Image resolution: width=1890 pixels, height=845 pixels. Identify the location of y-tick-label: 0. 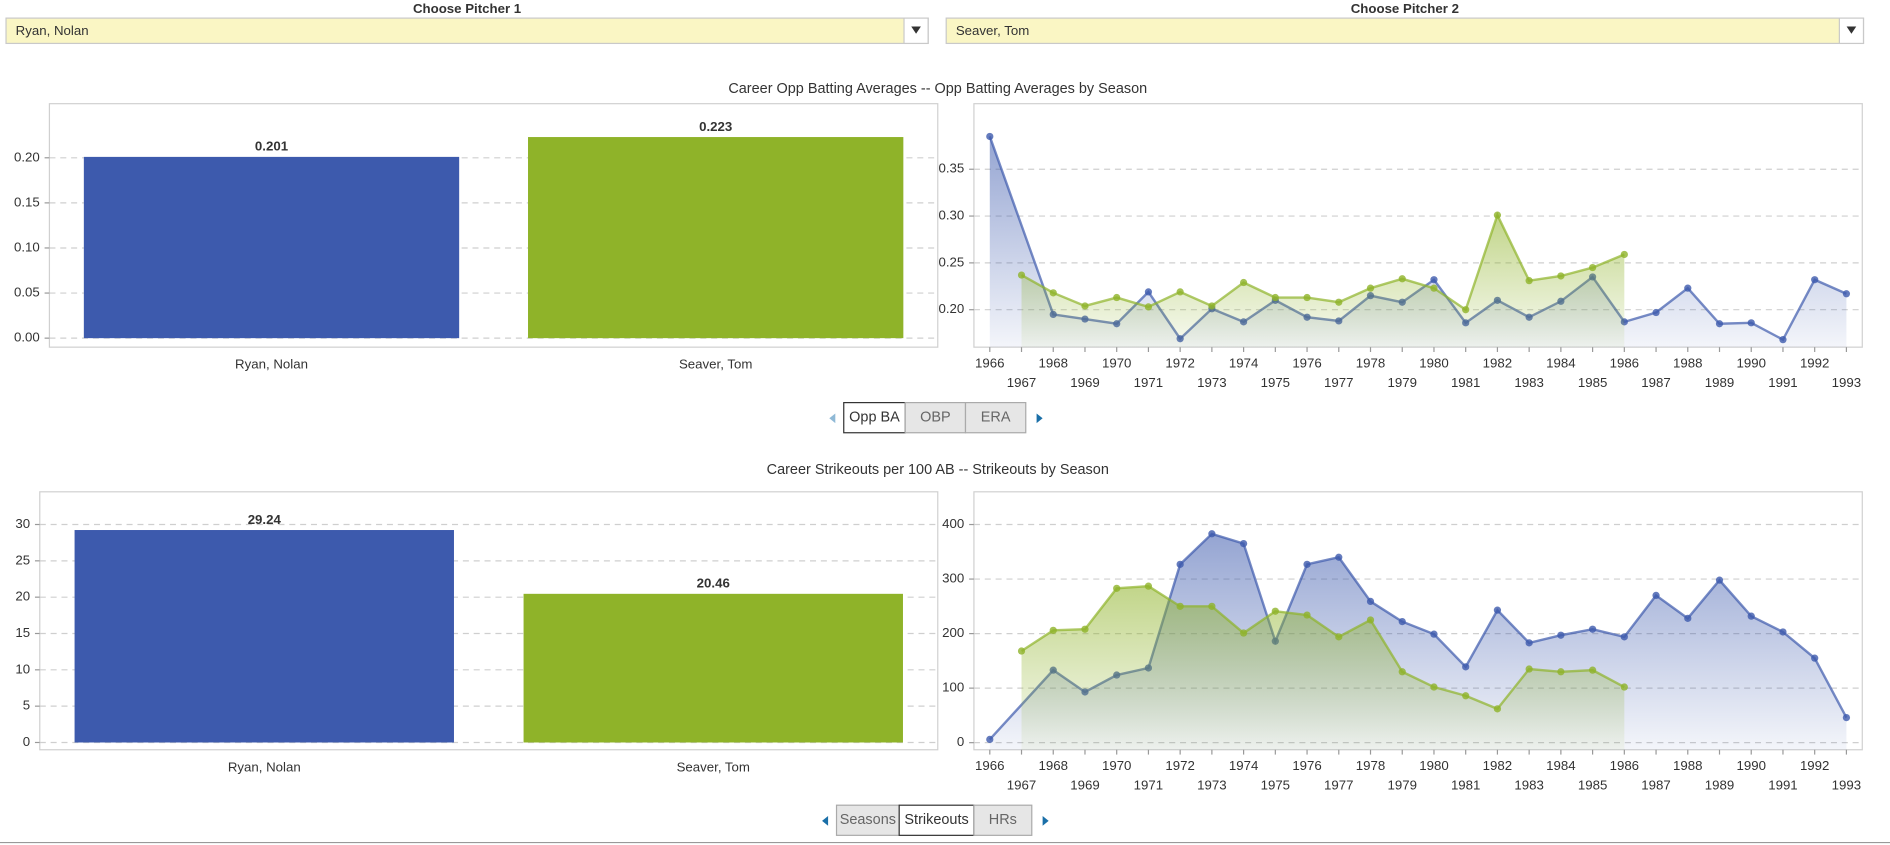
(26, 741).